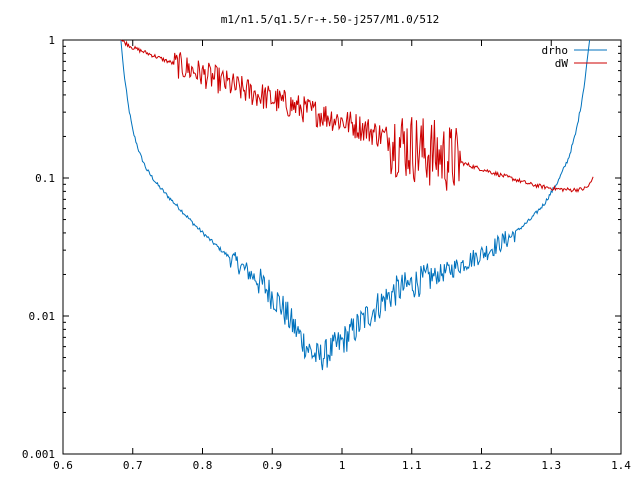 Image resolution: width=640 pixels, height=480 pixels. Describe the element at coordinates (133, 465) in the screenshot. I see `x-tick-label: 0.7` at that location.